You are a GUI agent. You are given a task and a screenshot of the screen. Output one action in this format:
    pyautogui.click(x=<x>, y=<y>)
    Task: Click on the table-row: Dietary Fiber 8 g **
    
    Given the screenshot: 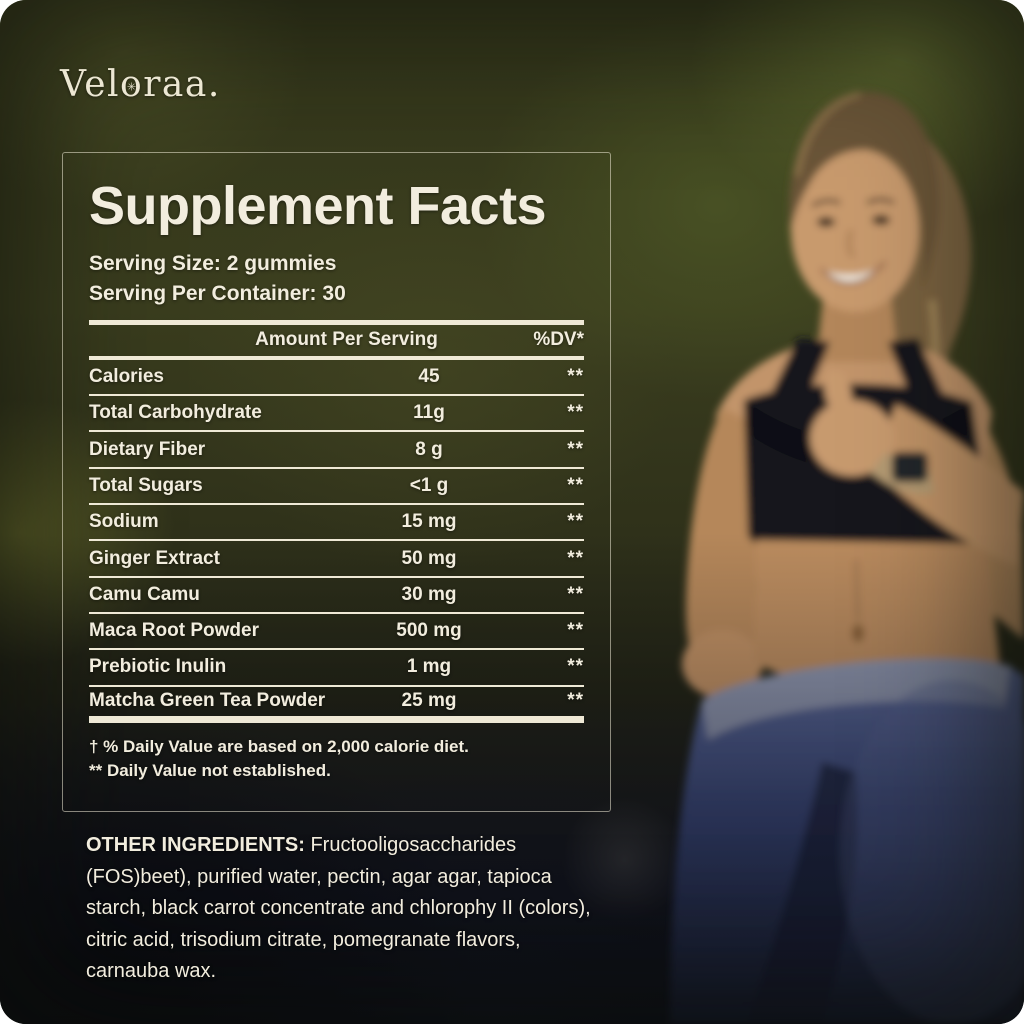 What is the action you would take?
    pyautogui.click(x=336, y=450)
    